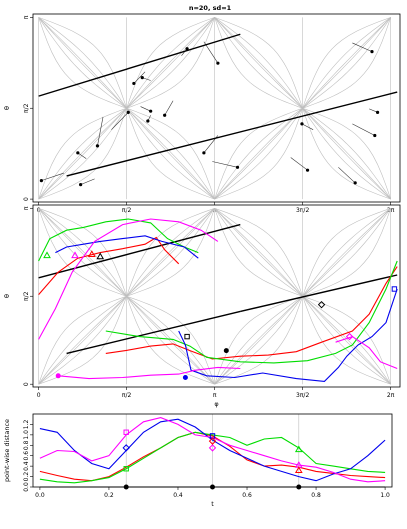 The height and width of the screenshot is (529, 407). What do you see at coordinates (26, 466) in the screenshot?
I see `y-tick-label: 0.4` at bounding box center [26, 466].